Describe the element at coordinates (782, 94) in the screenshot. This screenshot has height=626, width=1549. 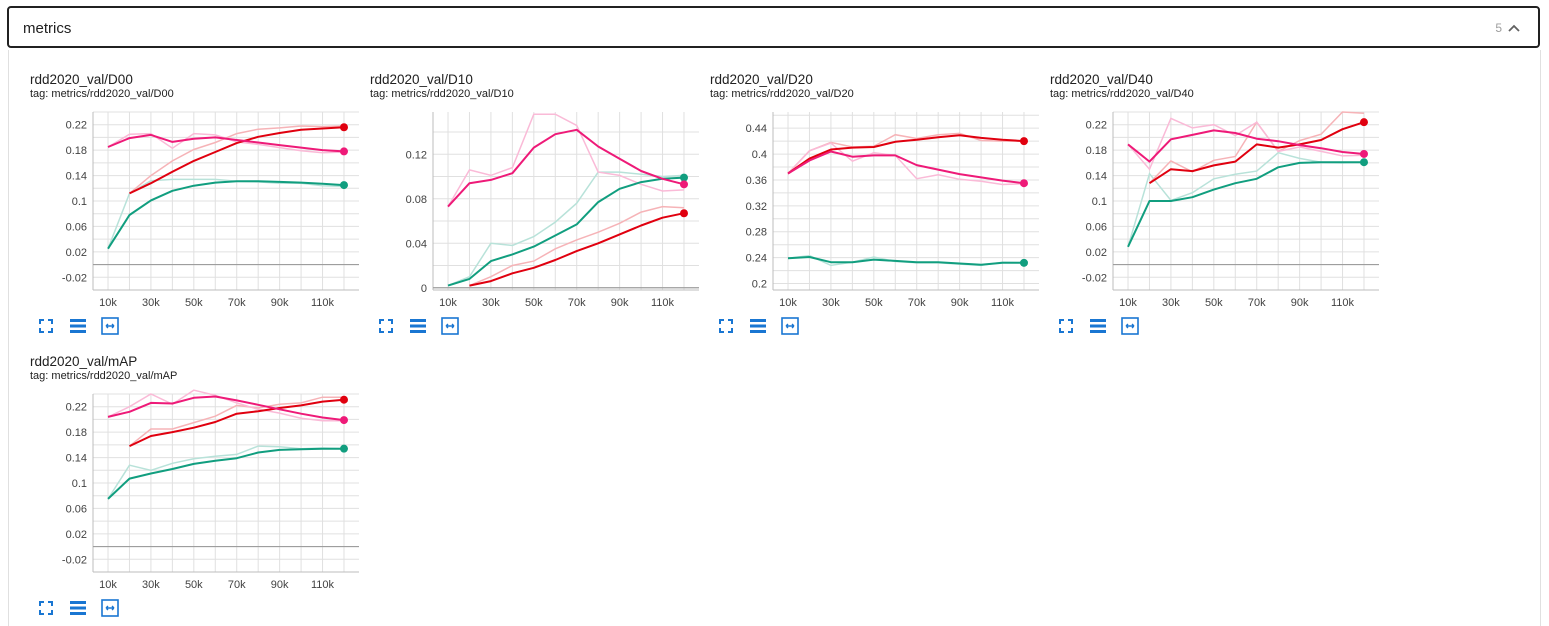
I see `chart-tag: tag: metrics/rdd2020_val/D20` at that location.